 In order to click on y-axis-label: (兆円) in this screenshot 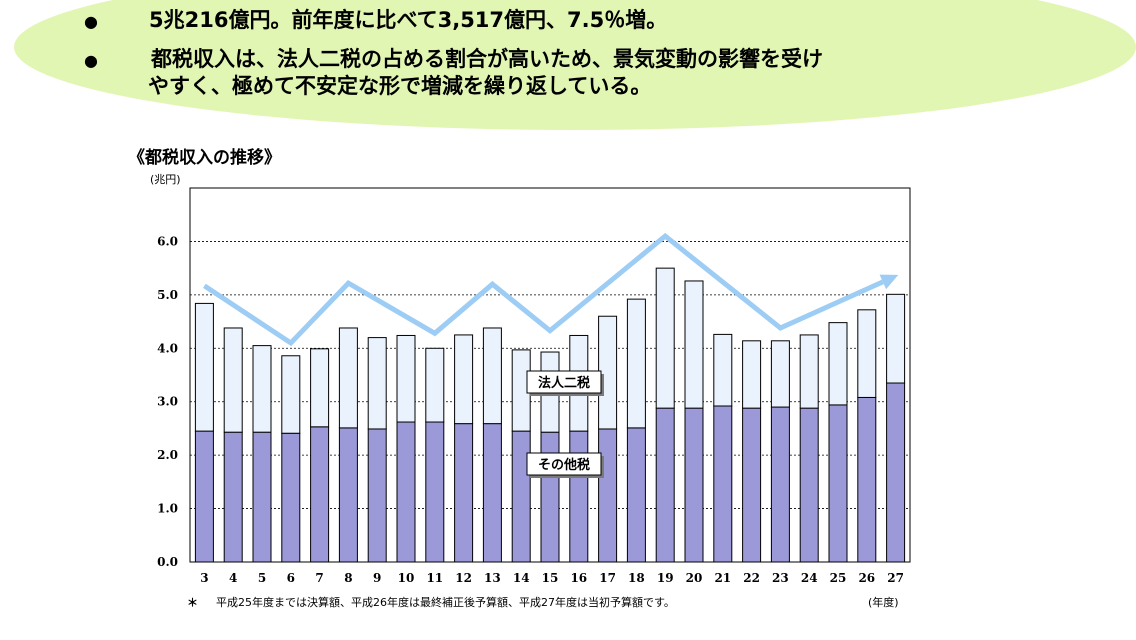, I will do `click(165, 179)`.